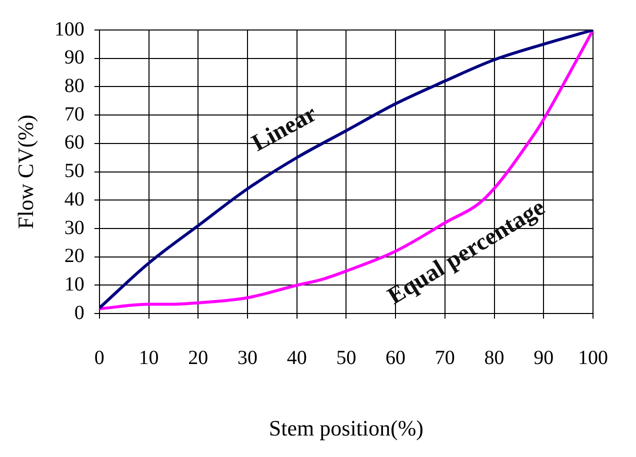 The height and width of the screenshot is (457, 636). I want to click on x-tick-label: 30, so click(247, 357).